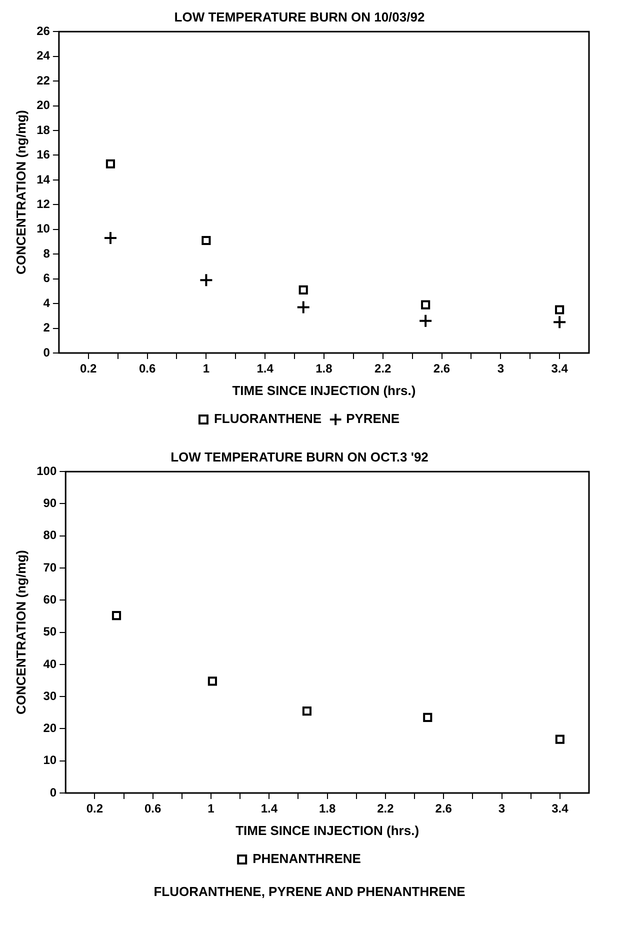 Image resolution: width=619 pixels, height=927 pixels. I want to click on y-tick-label: 16, so click(43, 155).